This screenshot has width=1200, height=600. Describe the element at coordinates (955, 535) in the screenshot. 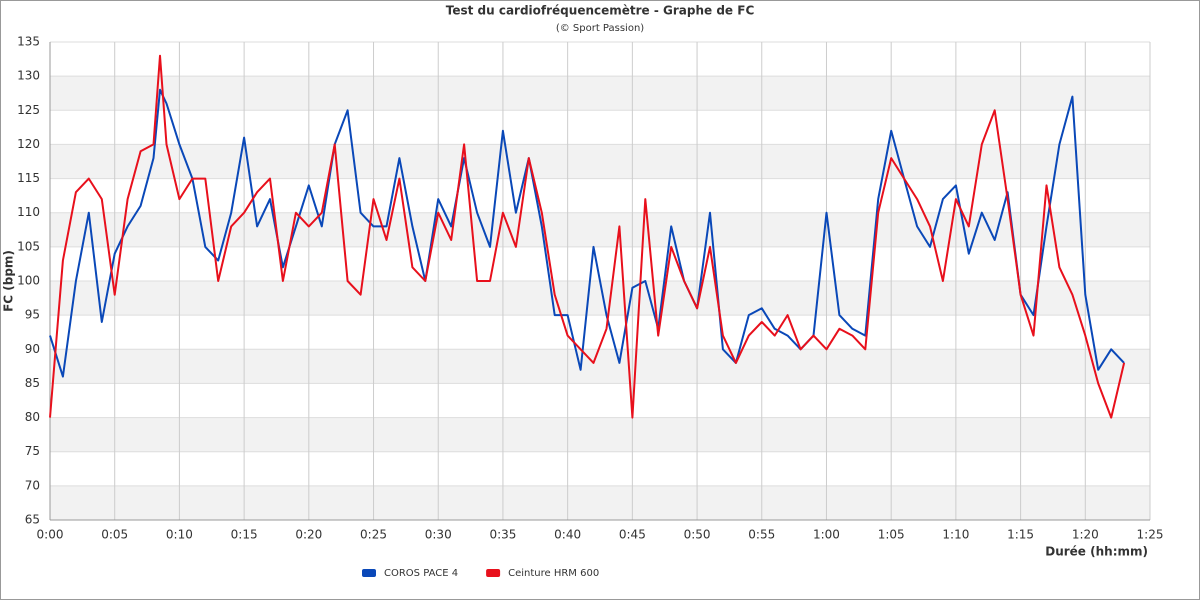

I see `x-tick-label: 1:10` at that location.